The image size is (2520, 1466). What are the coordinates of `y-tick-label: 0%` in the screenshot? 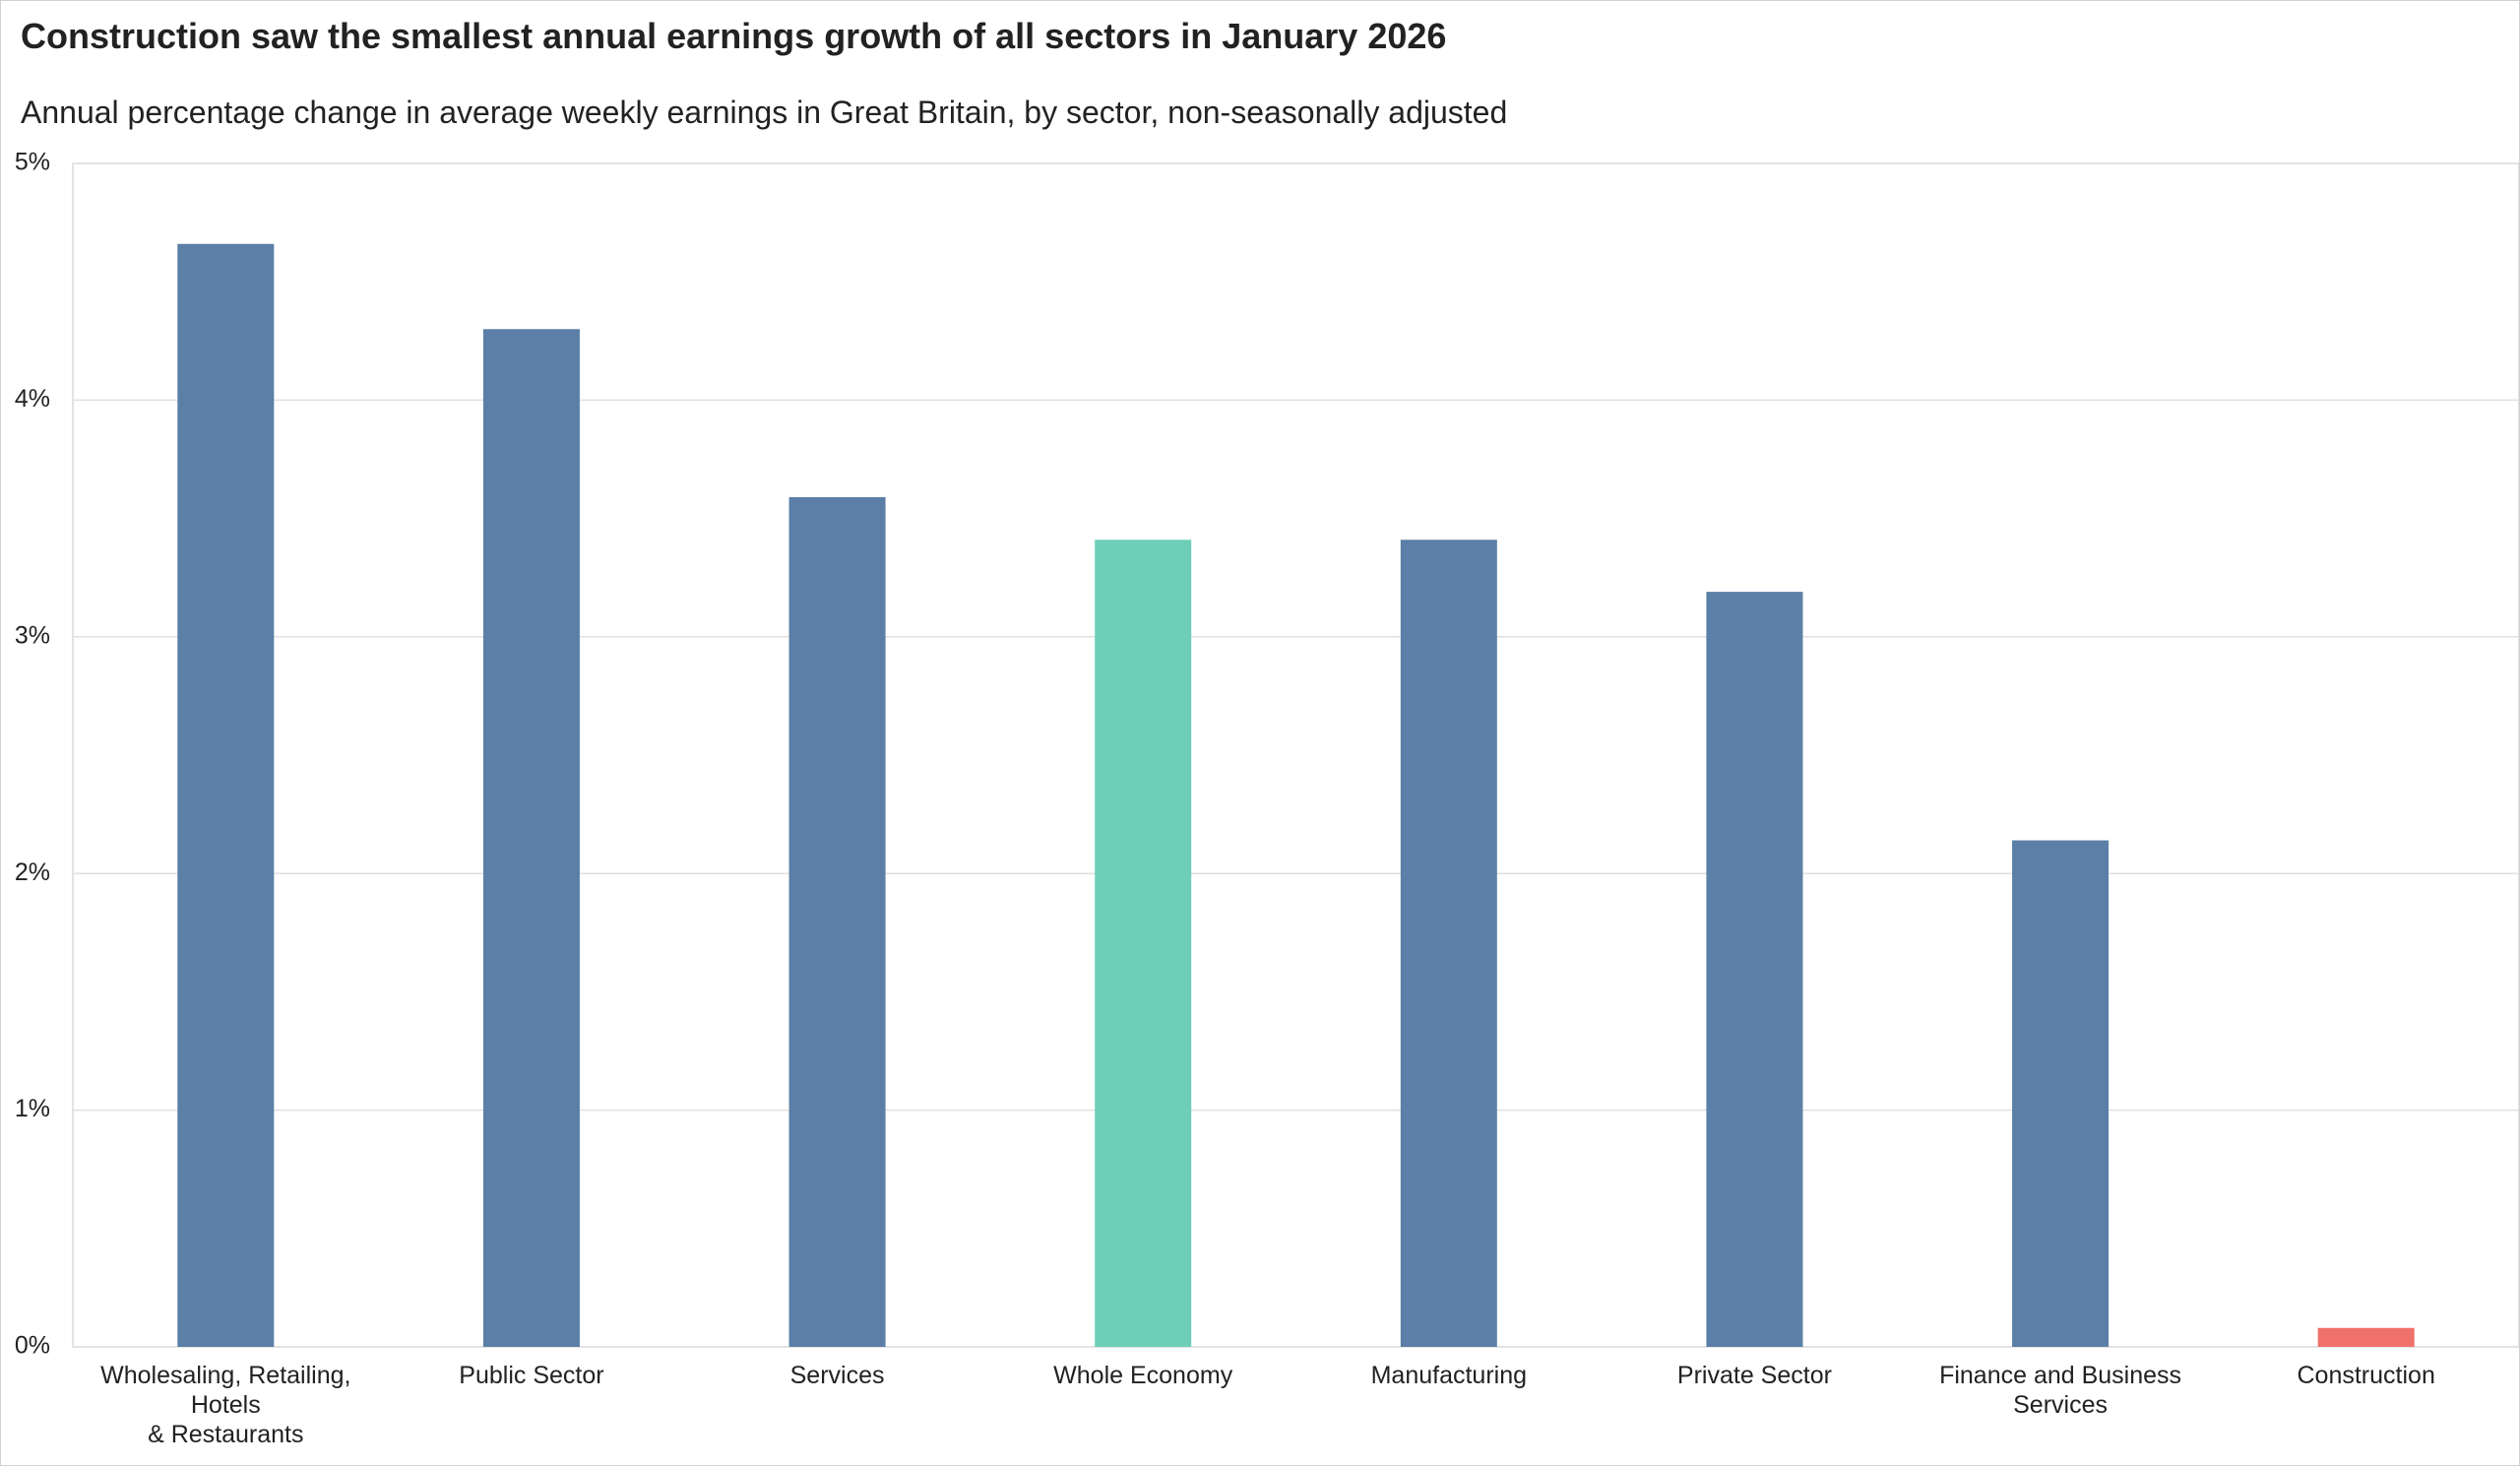 It's located at (32, 1346).